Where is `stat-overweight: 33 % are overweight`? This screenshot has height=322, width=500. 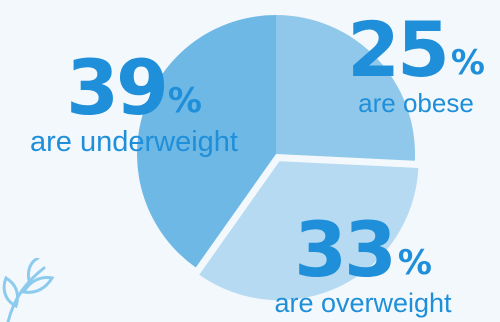 stat-overweight: 33 % are overweight is located at coordinates (363, 264).